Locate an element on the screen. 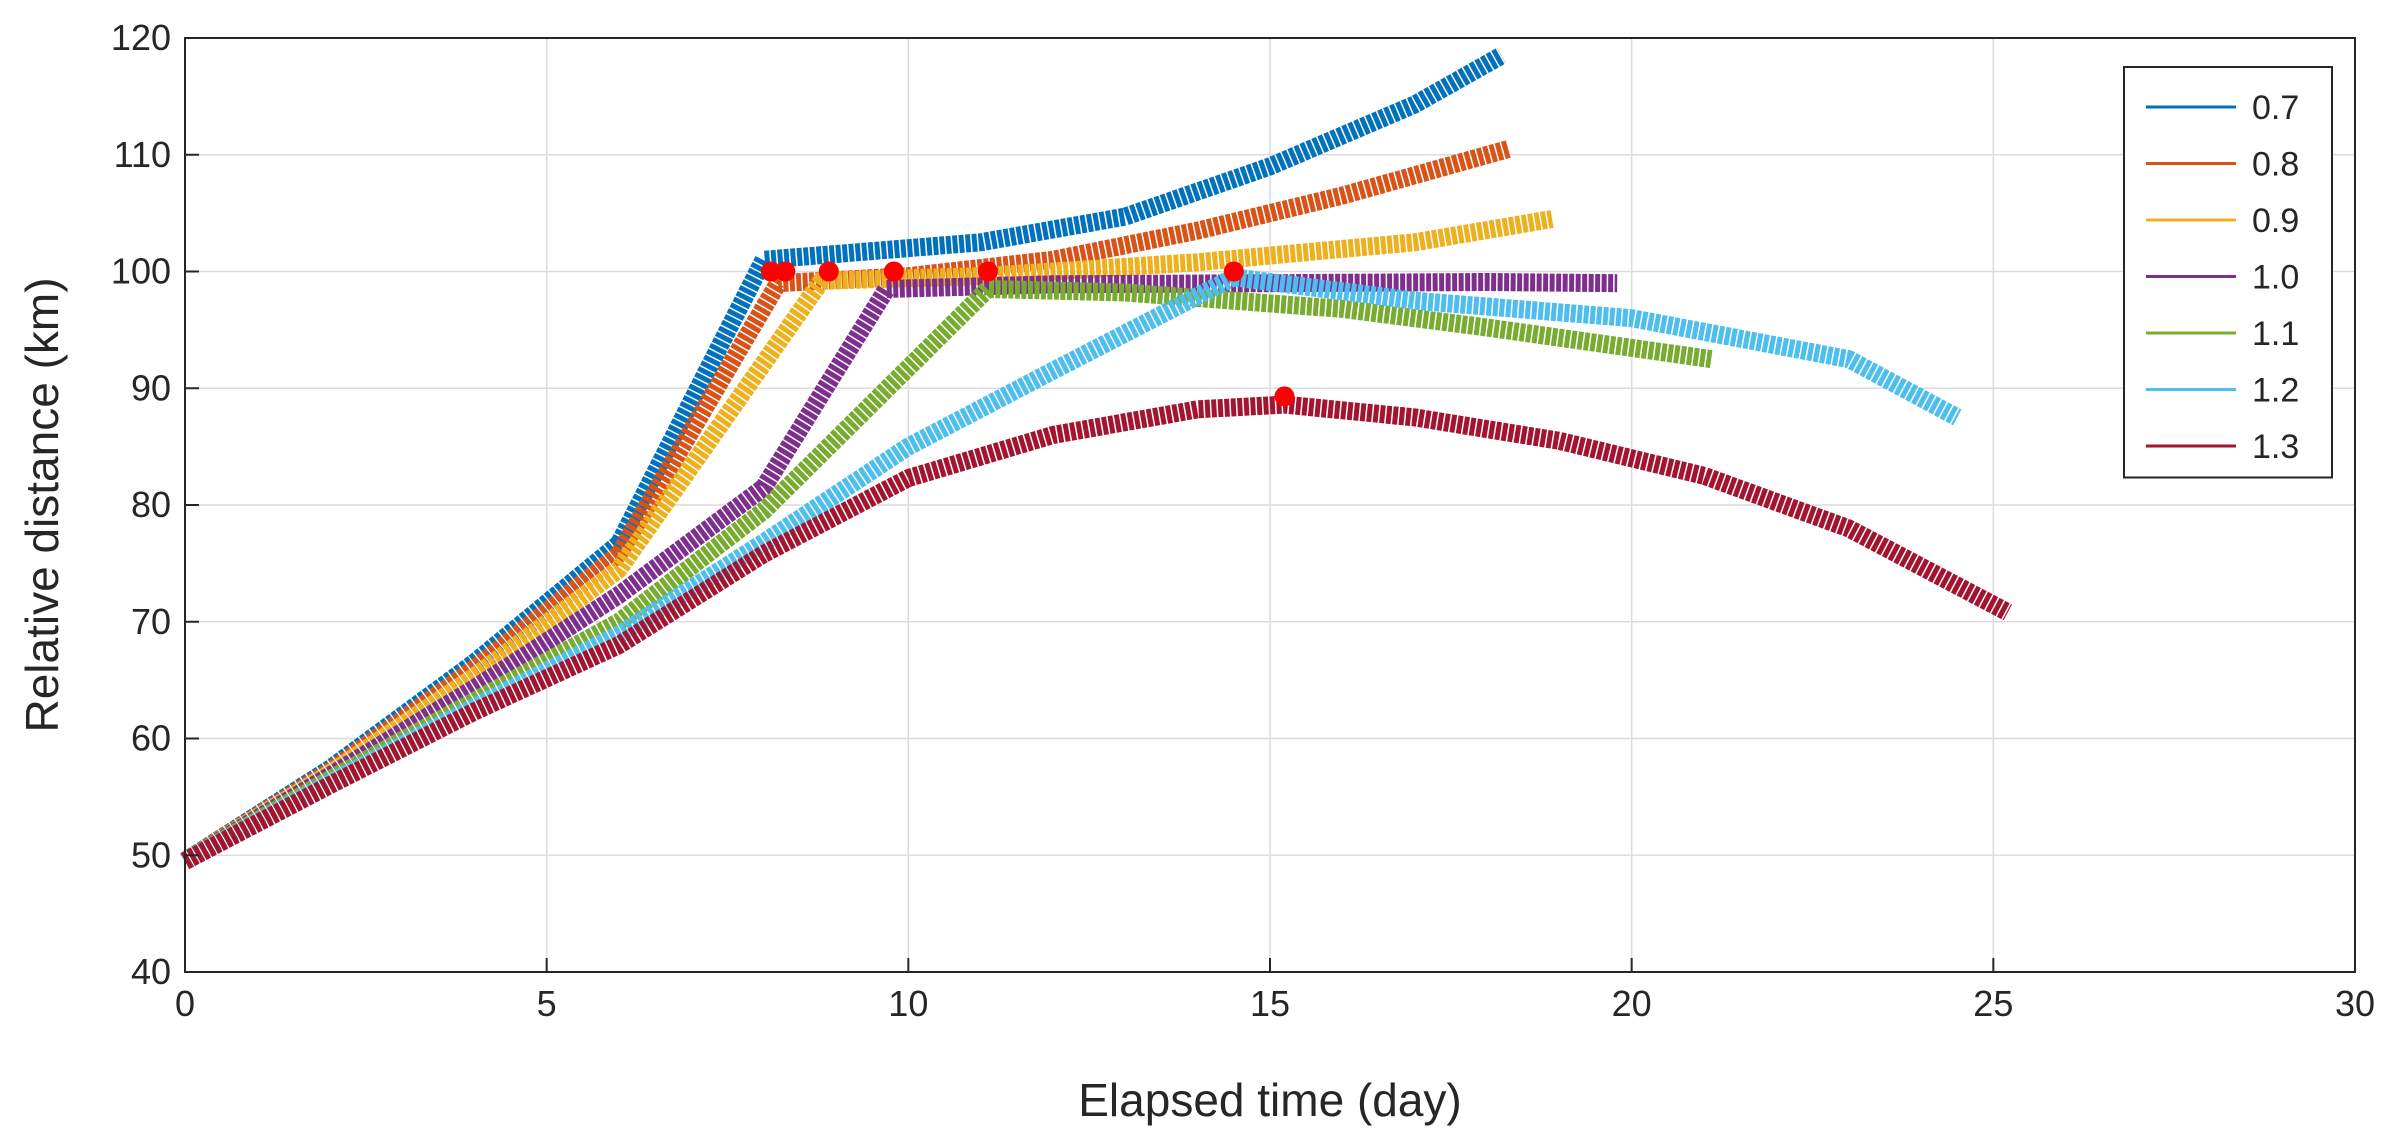 This screenshot has width=2404, height=1146. legend-label-1.2: 1.2 is located at coordinates (2275, 391).